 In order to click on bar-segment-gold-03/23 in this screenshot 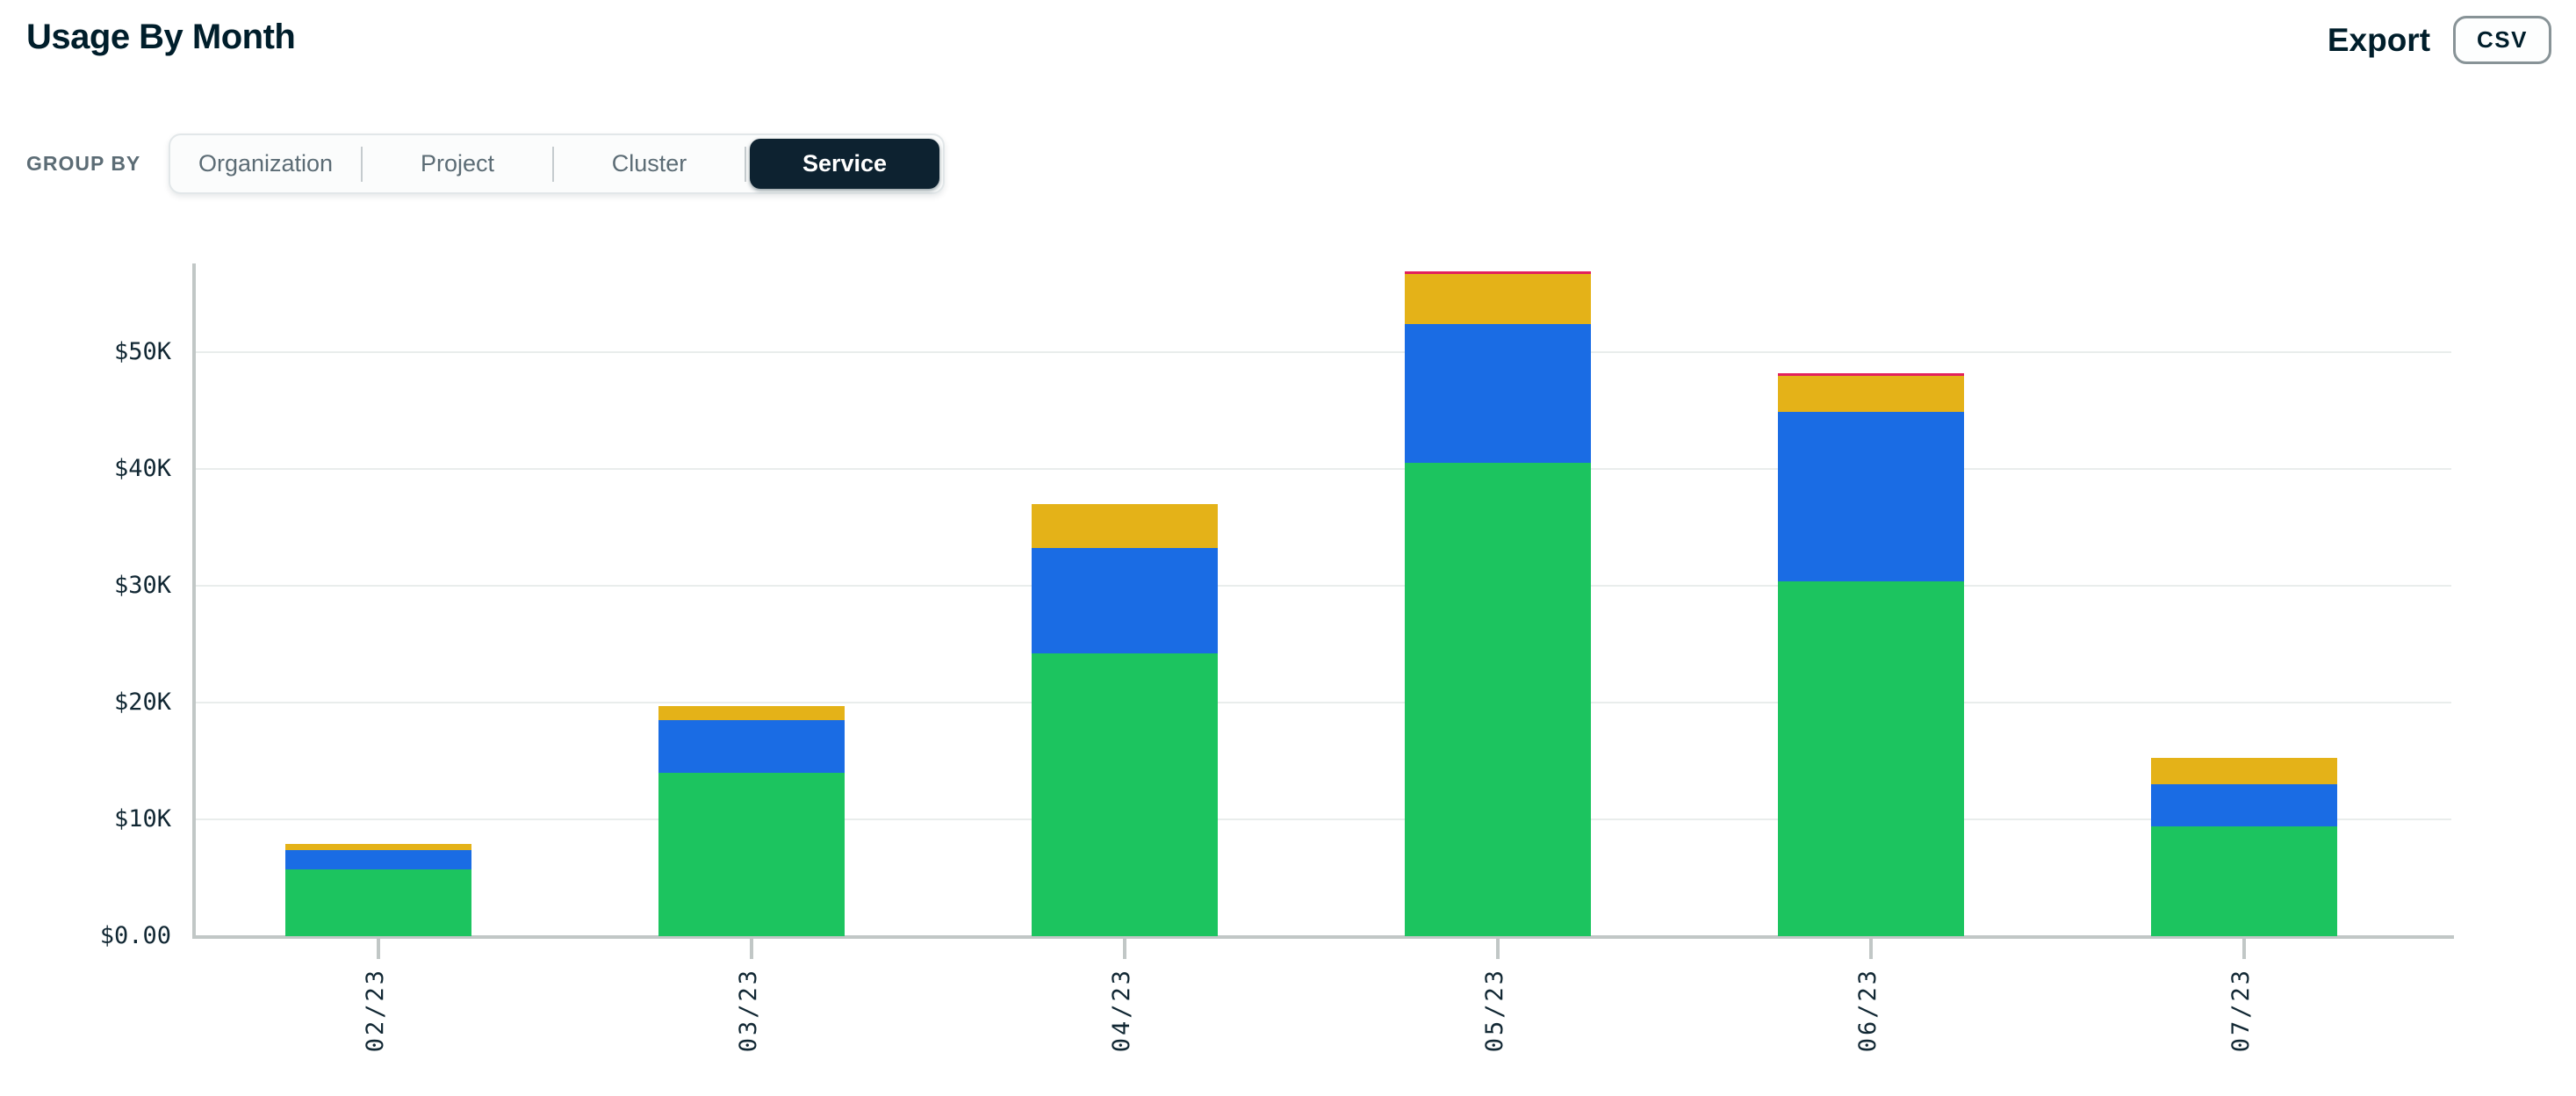, I will do `click(751, 712)`.